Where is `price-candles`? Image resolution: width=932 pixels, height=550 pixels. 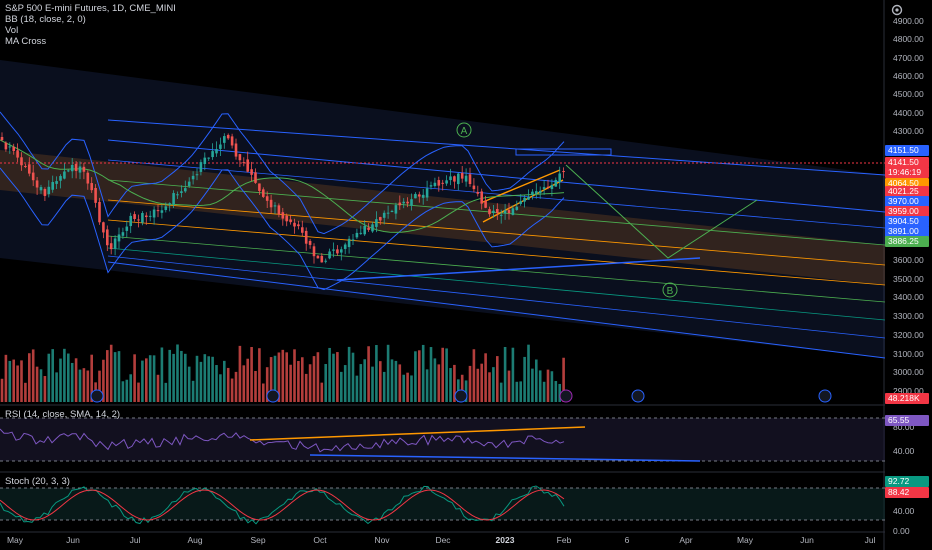 price-candles is located at coordinates (282, 198).